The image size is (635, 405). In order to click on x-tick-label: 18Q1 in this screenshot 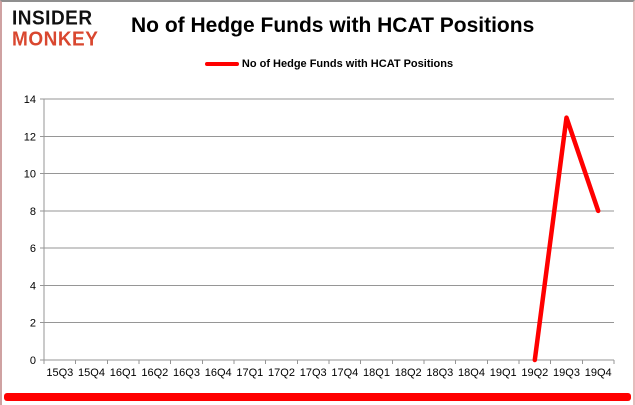, I will do `click(376, 373)`.